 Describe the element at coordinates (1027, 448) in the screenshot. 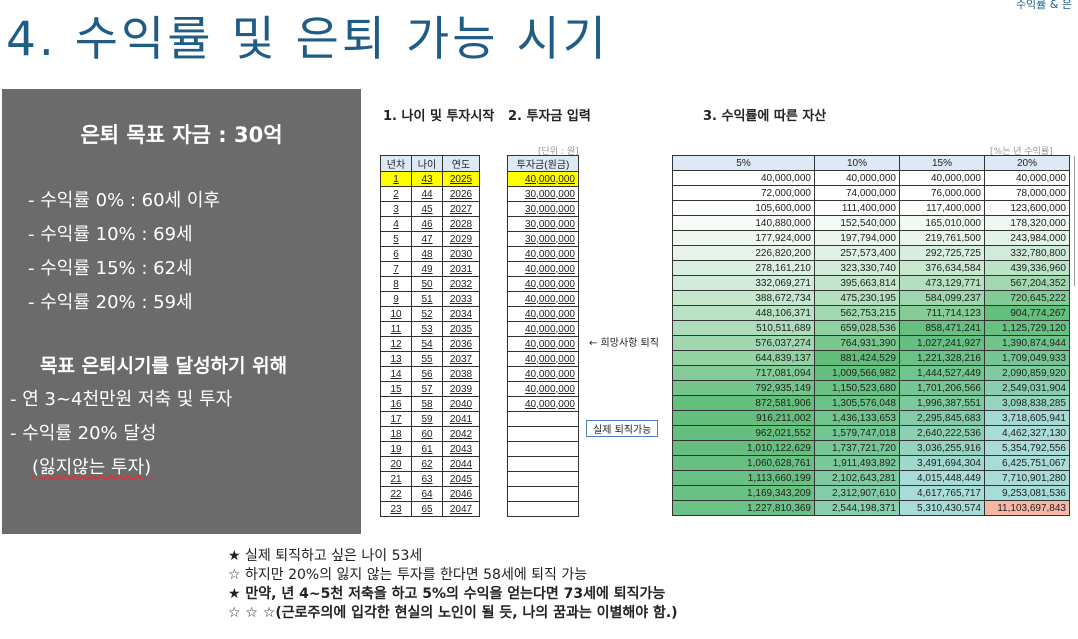

I see `returns-cell: 5,354,792,556` at that location.